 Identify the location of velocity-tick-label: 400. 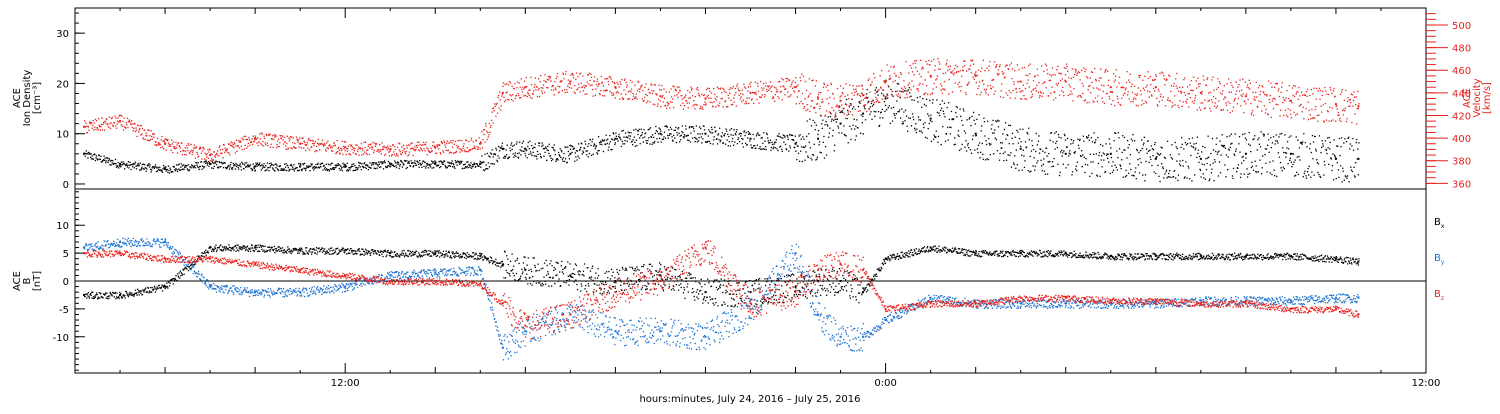
(1461, 139).